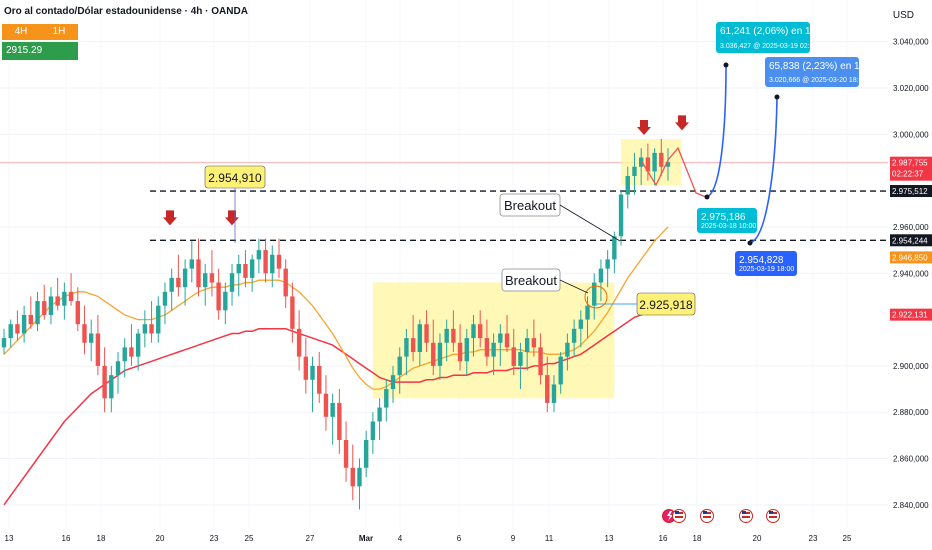  Describe the element at coordinates (25, 68) in the screenshot. I see `status-text: Disabled` at that location.